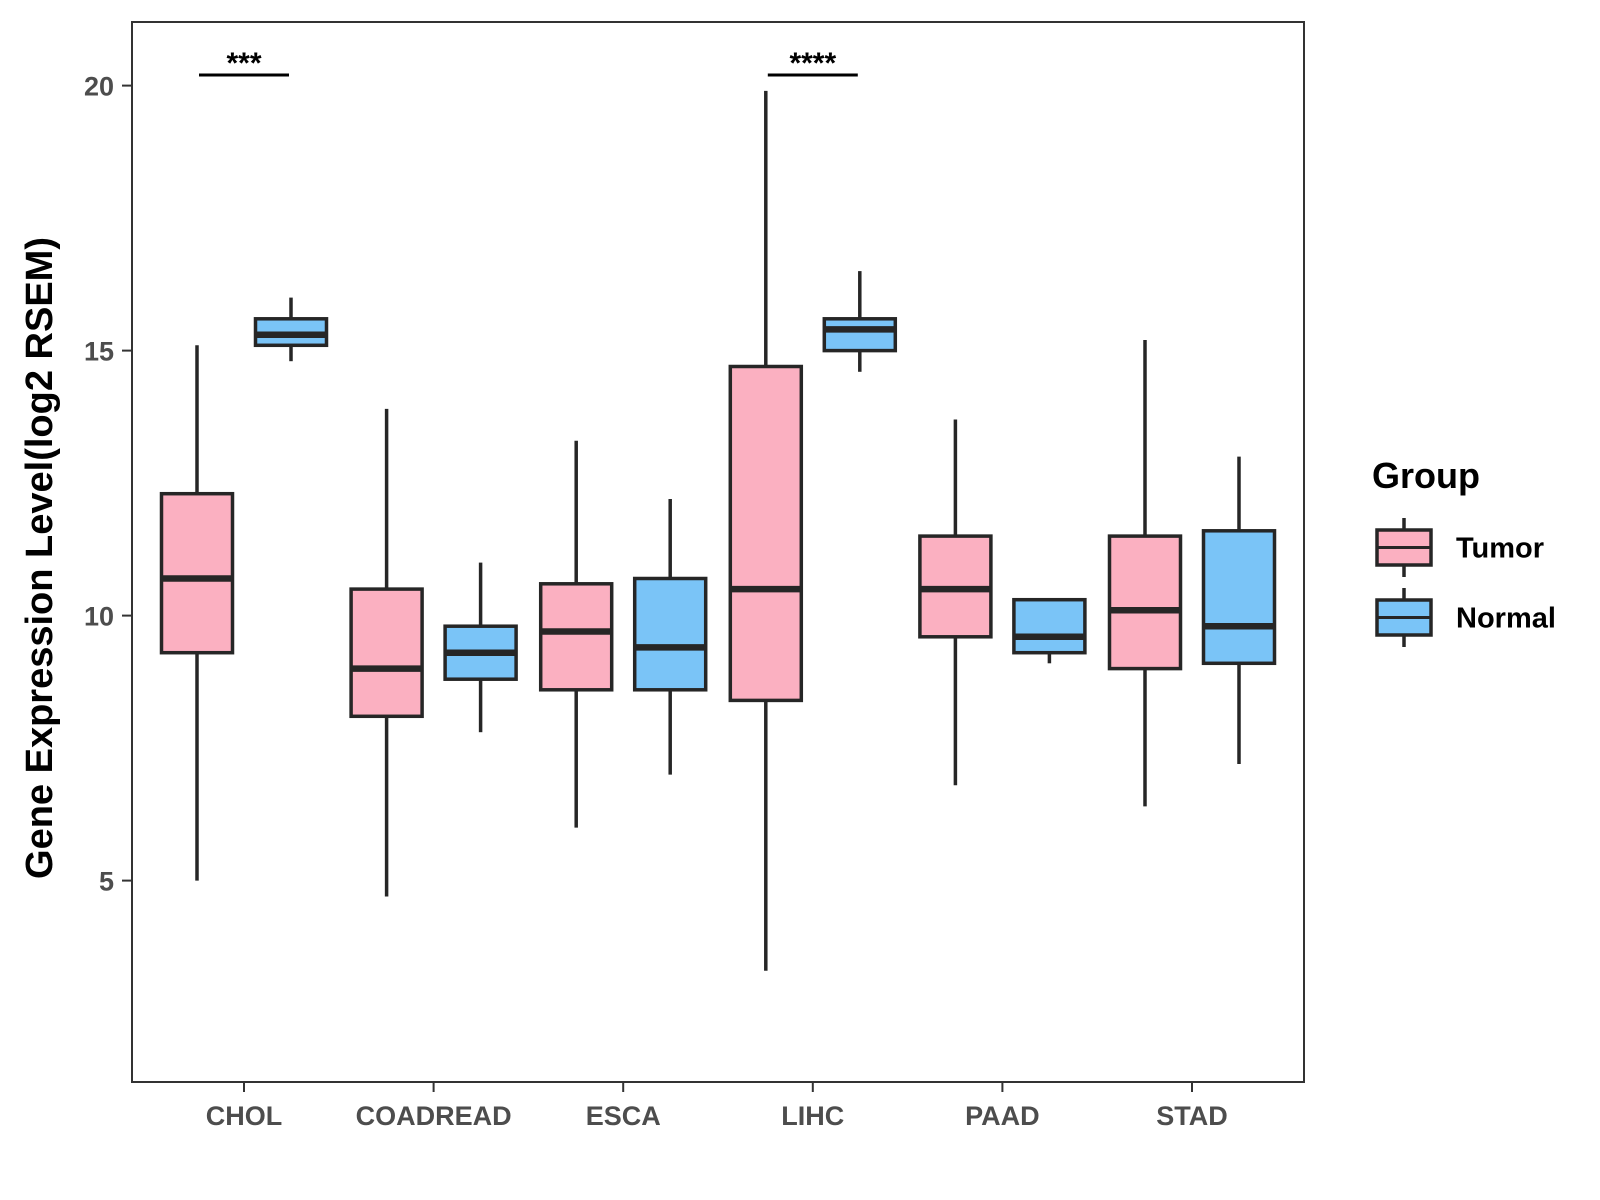 The height and width of the screenshot is (1200, 1600). Describe the element at coordinates (99, 352) in the screenshot. I see `y-tick-label-15: 15` at that location.